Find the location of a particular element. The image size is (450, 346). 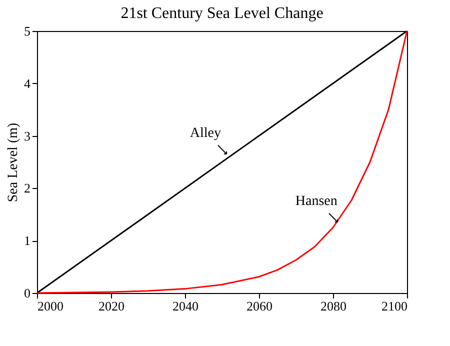

x-tick-label: 2060 is located at coordinates (259, 306).